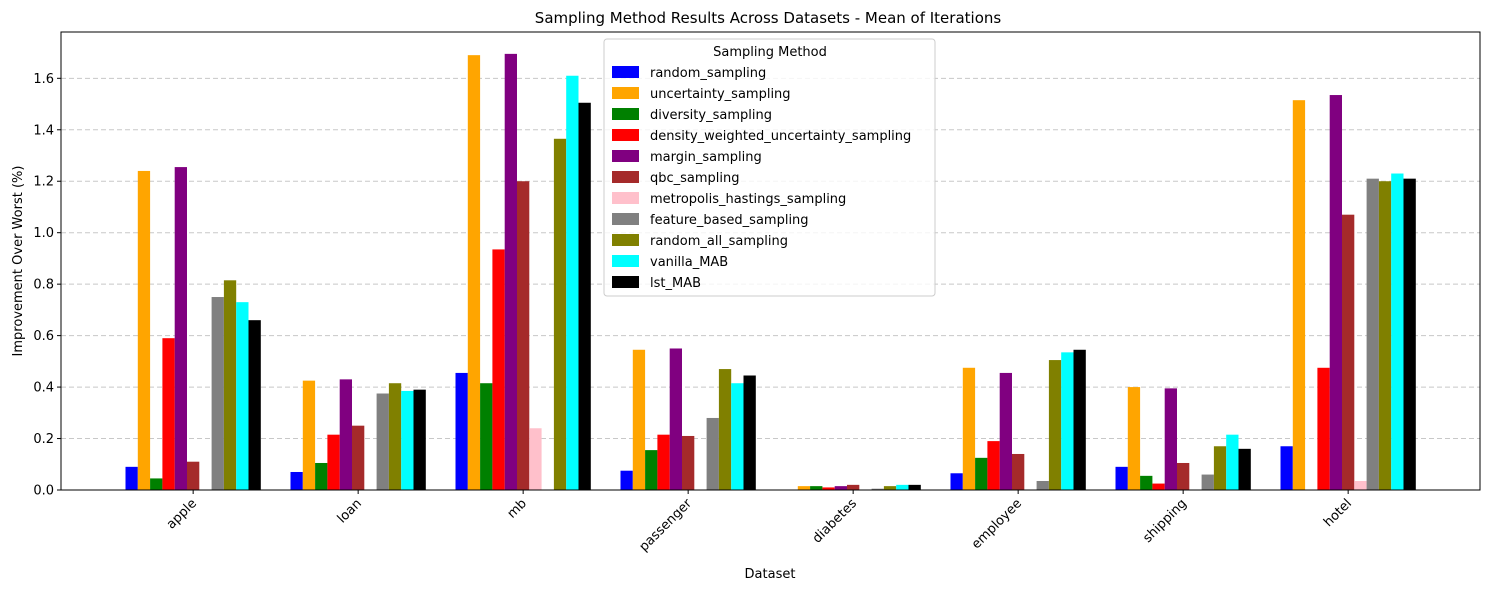  What do you see at coordinates (43, 79) in the screenshot?
I see `y-tick-label: 1.6` at bounding box center [43, 79].